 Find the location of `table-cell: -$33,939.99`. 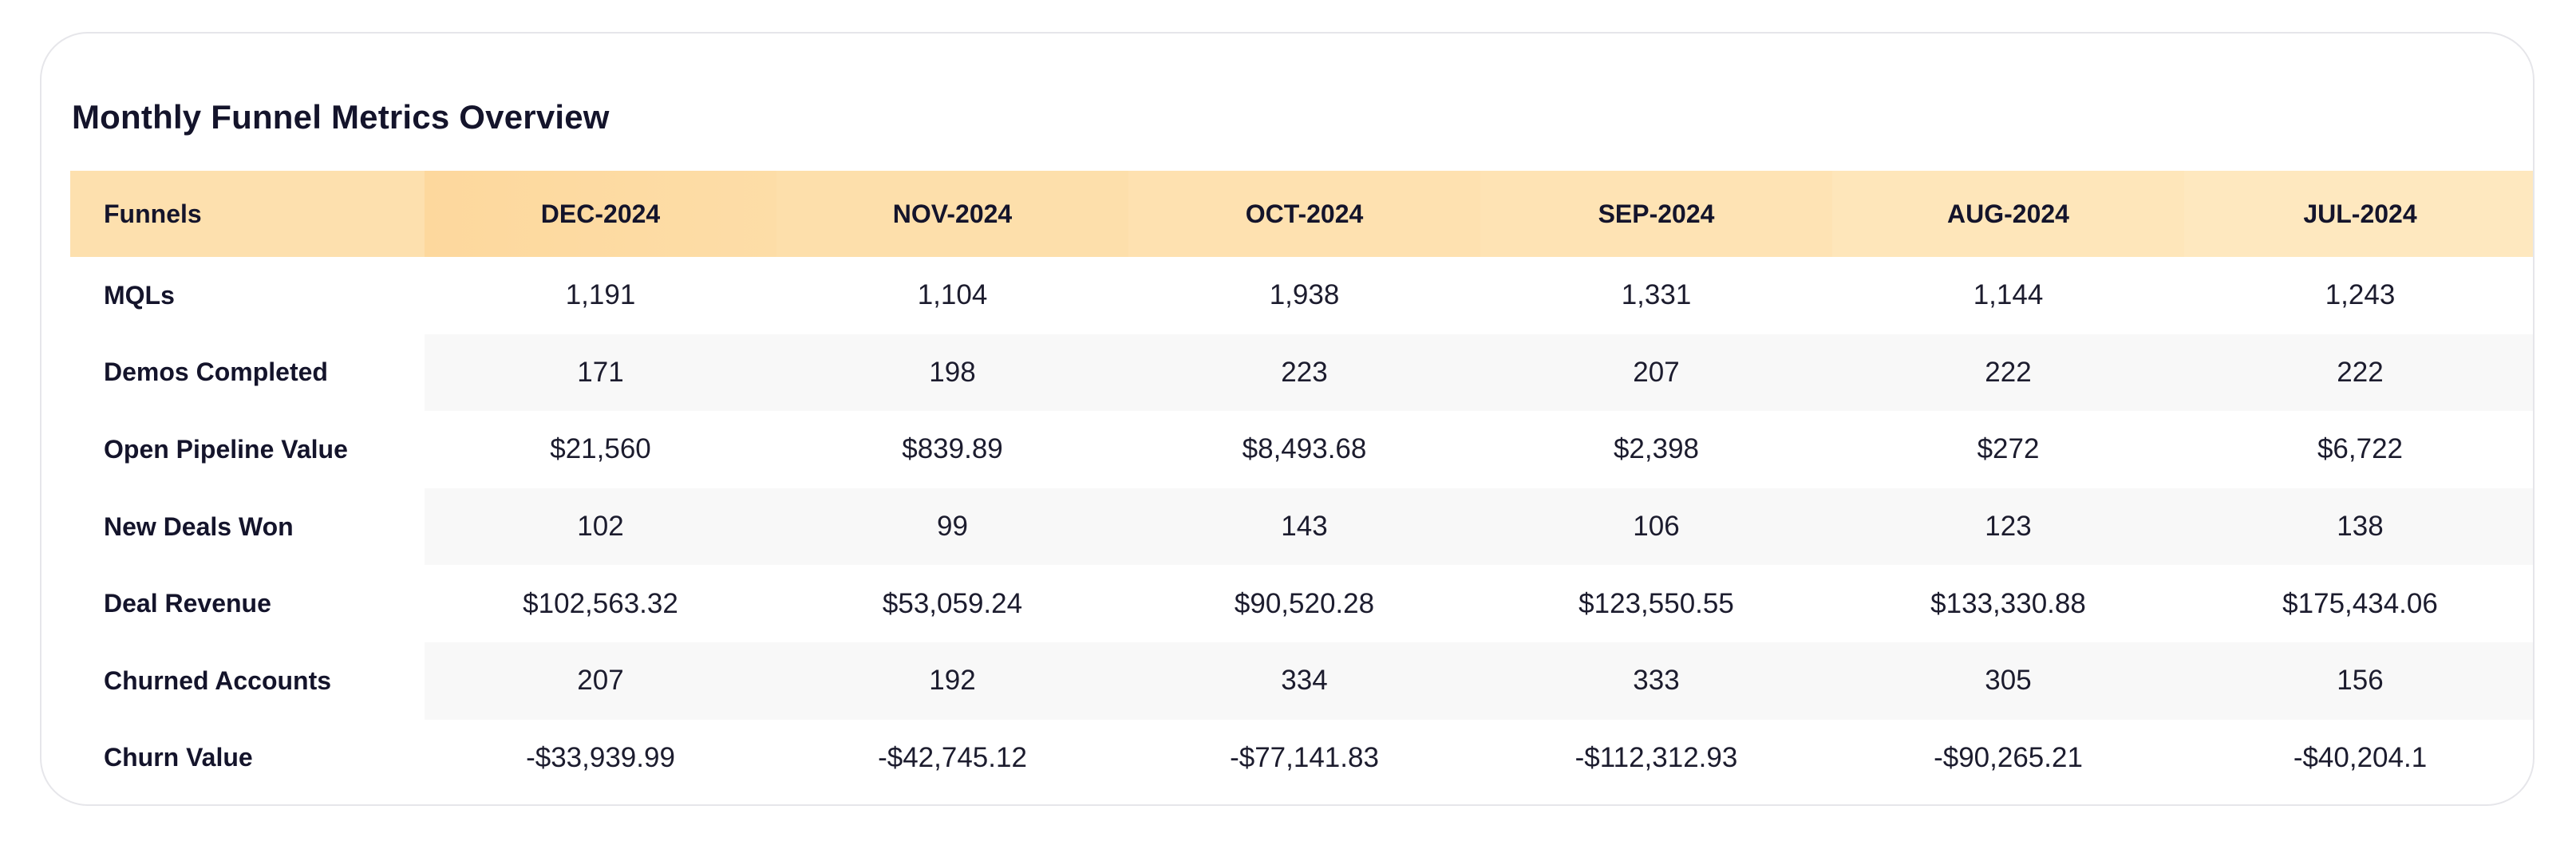

table-cell: -$33,939.99 is located at coordinates (600, 757).